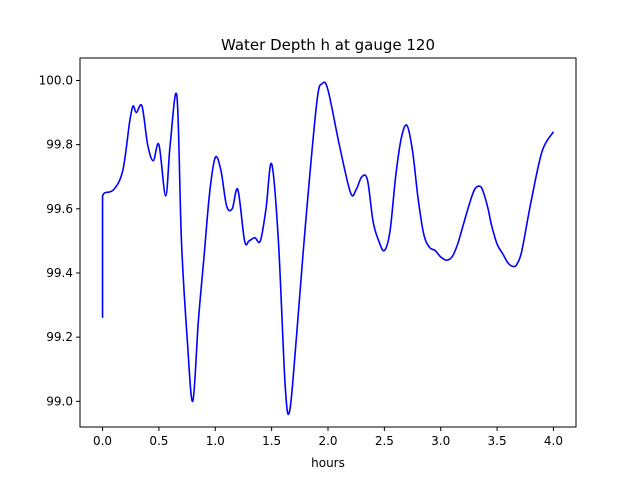 This screenshot has width=640, height=484. What do you see at coordinates (158, 441) in the screenshot?
I see `x-tick-label: 0.5` at bounding box center [158, 441].